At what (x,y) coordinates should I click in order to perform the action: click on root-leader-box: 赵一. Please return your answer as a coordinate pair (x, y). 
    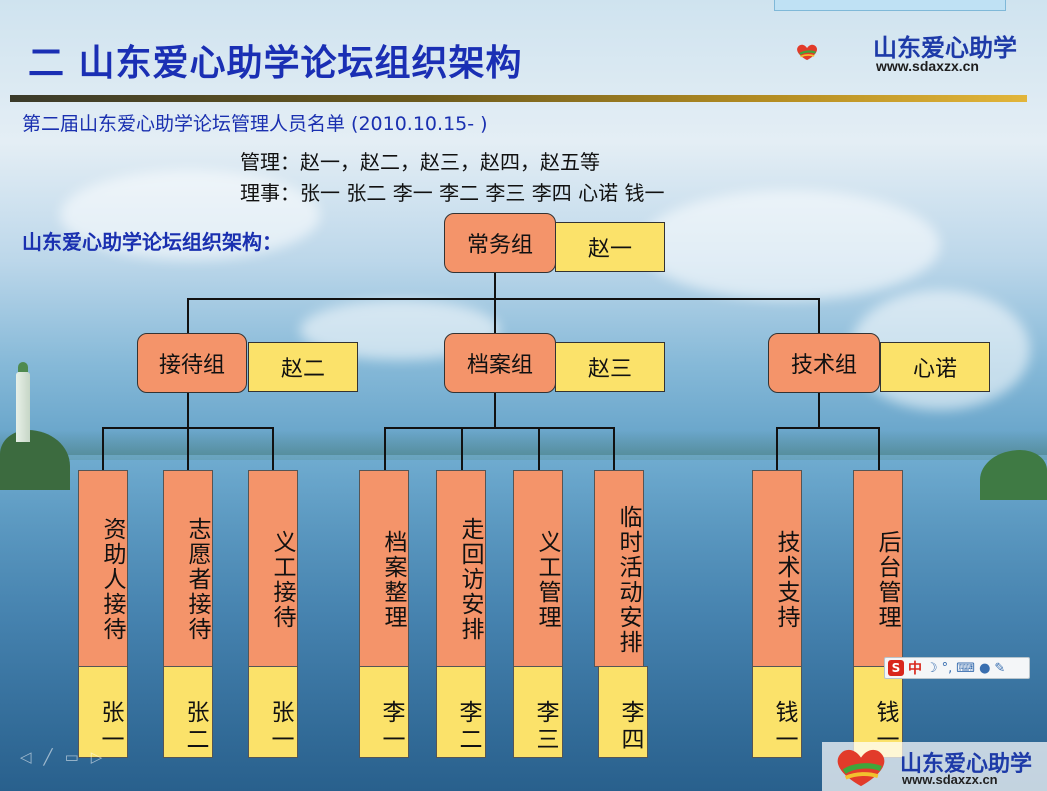
    Looking at the image, I should click on (610, 247).